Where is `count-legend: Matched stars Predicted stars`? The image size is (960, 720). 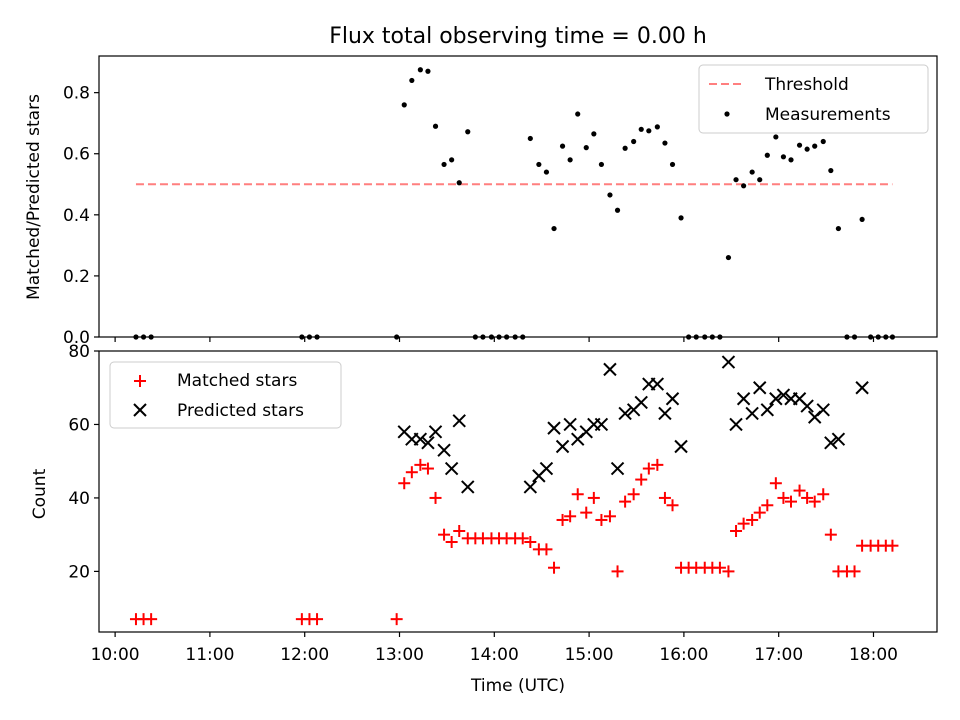
count-legend: Matched stars Predicted stars is located at coordinates (225, 395).